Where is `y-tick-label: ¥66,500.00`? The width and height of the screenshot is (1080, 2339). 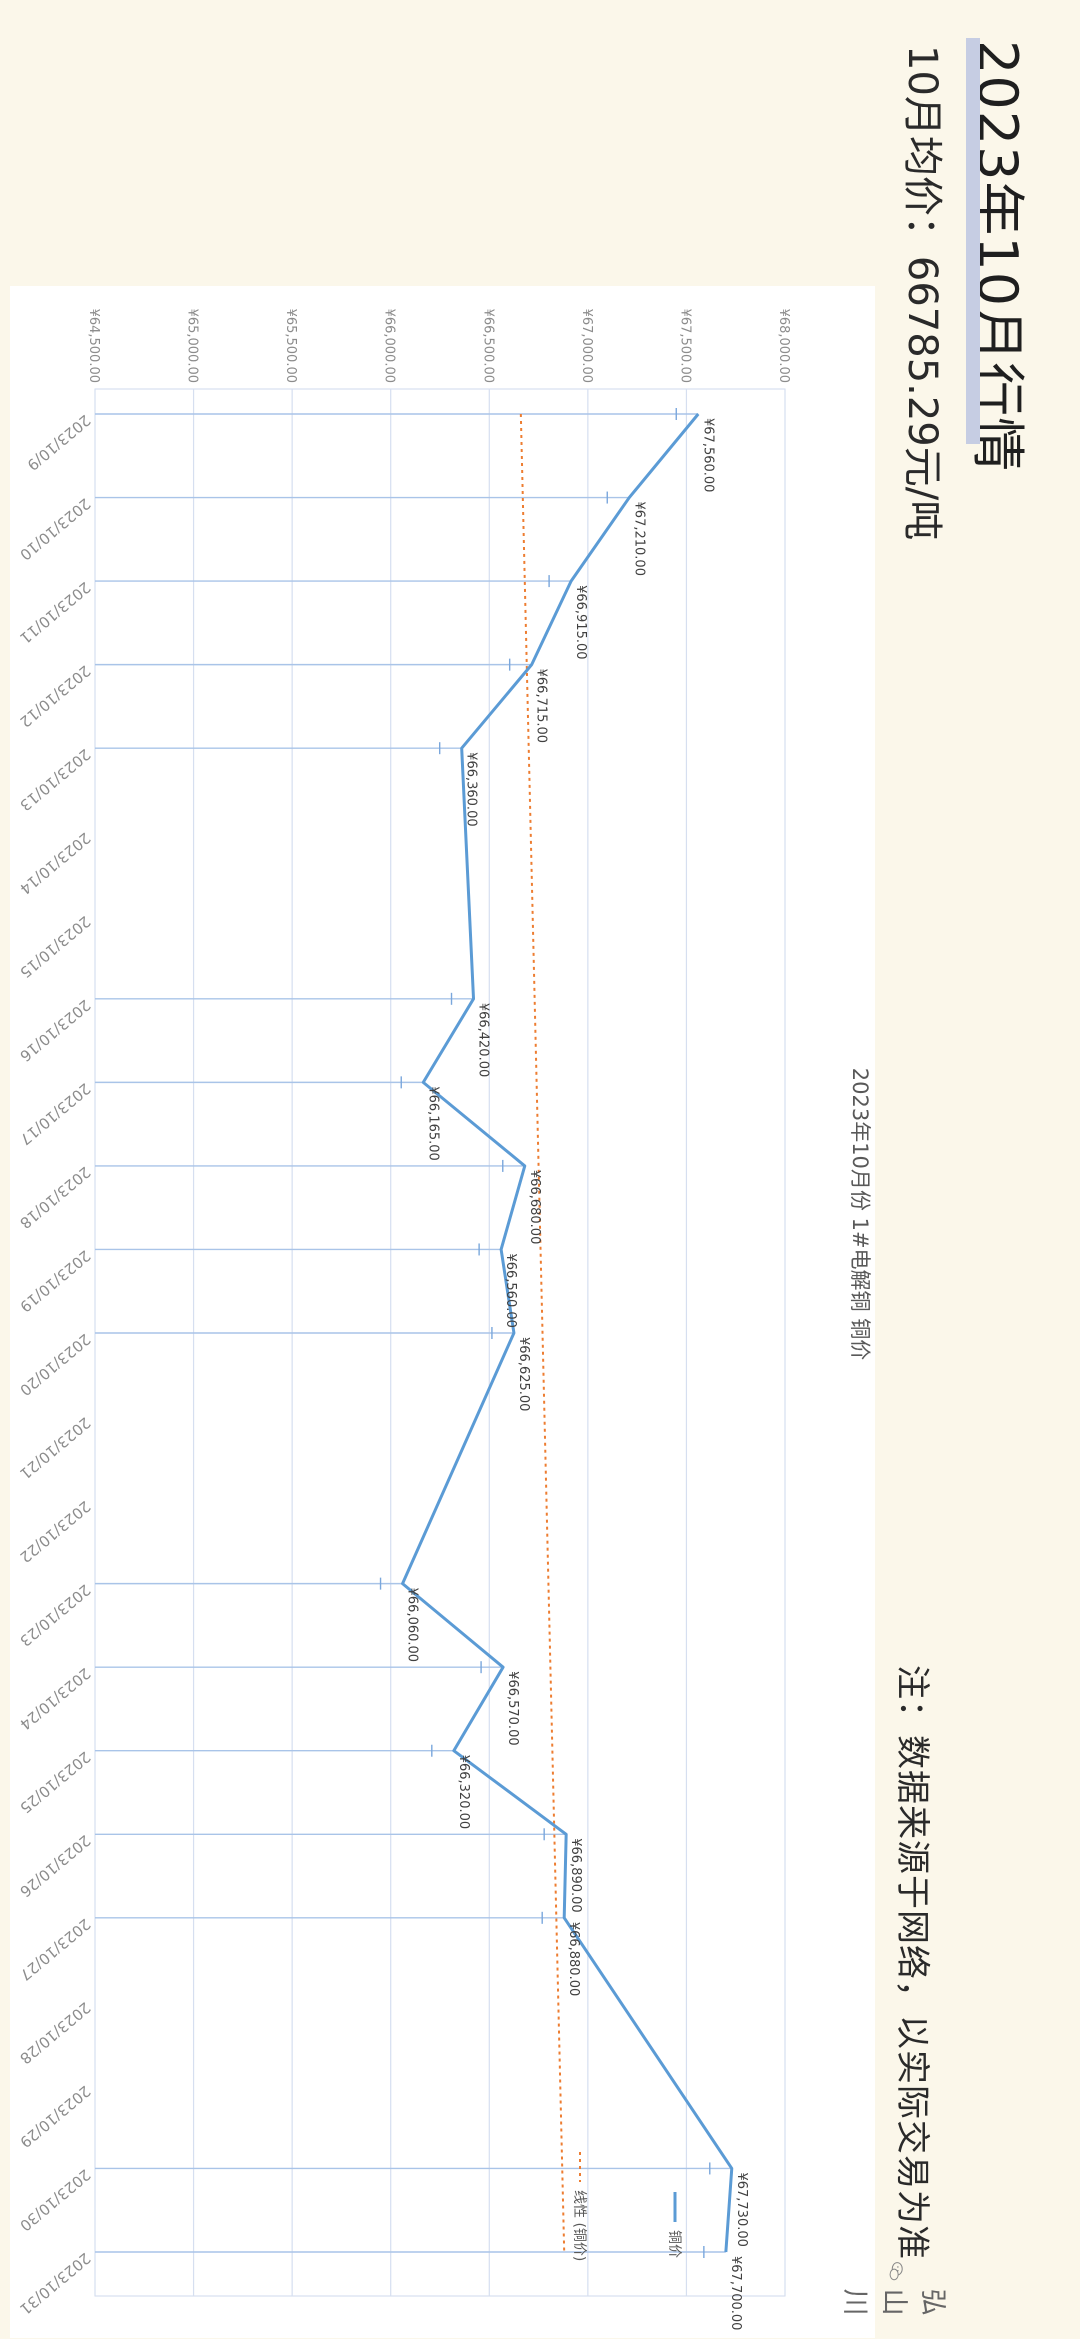 y-tick-label: ¥66,500.00 is located at coordinates (487, 346).